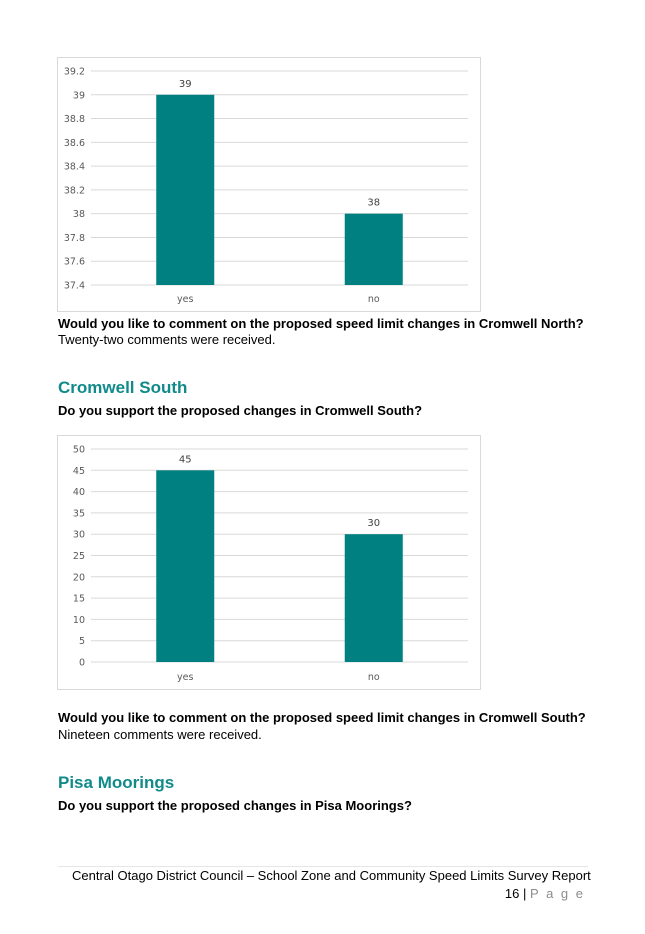  I want to click on data-label: 45, so click(185, 459).